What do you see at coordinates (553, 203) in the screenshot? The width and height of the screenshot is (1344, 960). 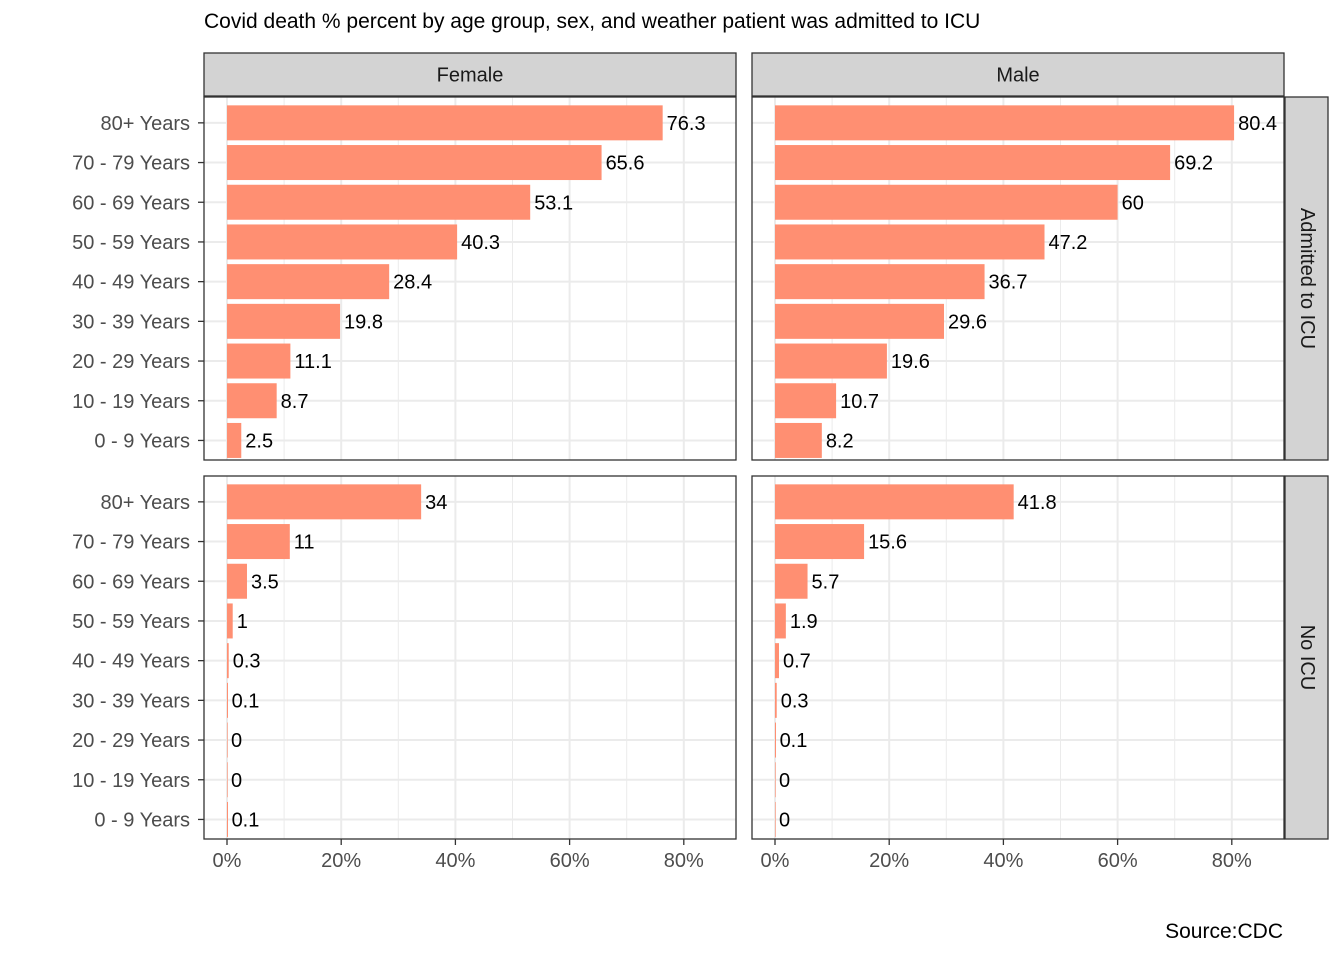 I see `data-label: 53.1` at bounding box center [553, 203].